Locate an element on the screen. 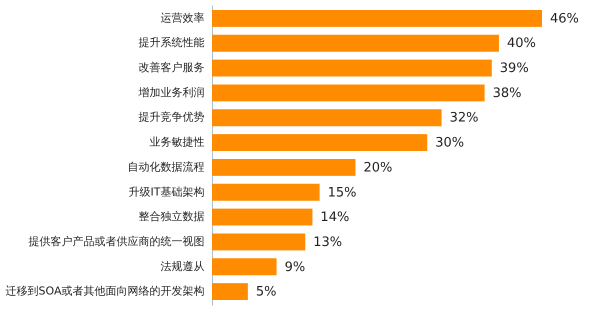 The image size is (600, 332). y-tick-label: 运营效率 is located at coordinates (182, 17).